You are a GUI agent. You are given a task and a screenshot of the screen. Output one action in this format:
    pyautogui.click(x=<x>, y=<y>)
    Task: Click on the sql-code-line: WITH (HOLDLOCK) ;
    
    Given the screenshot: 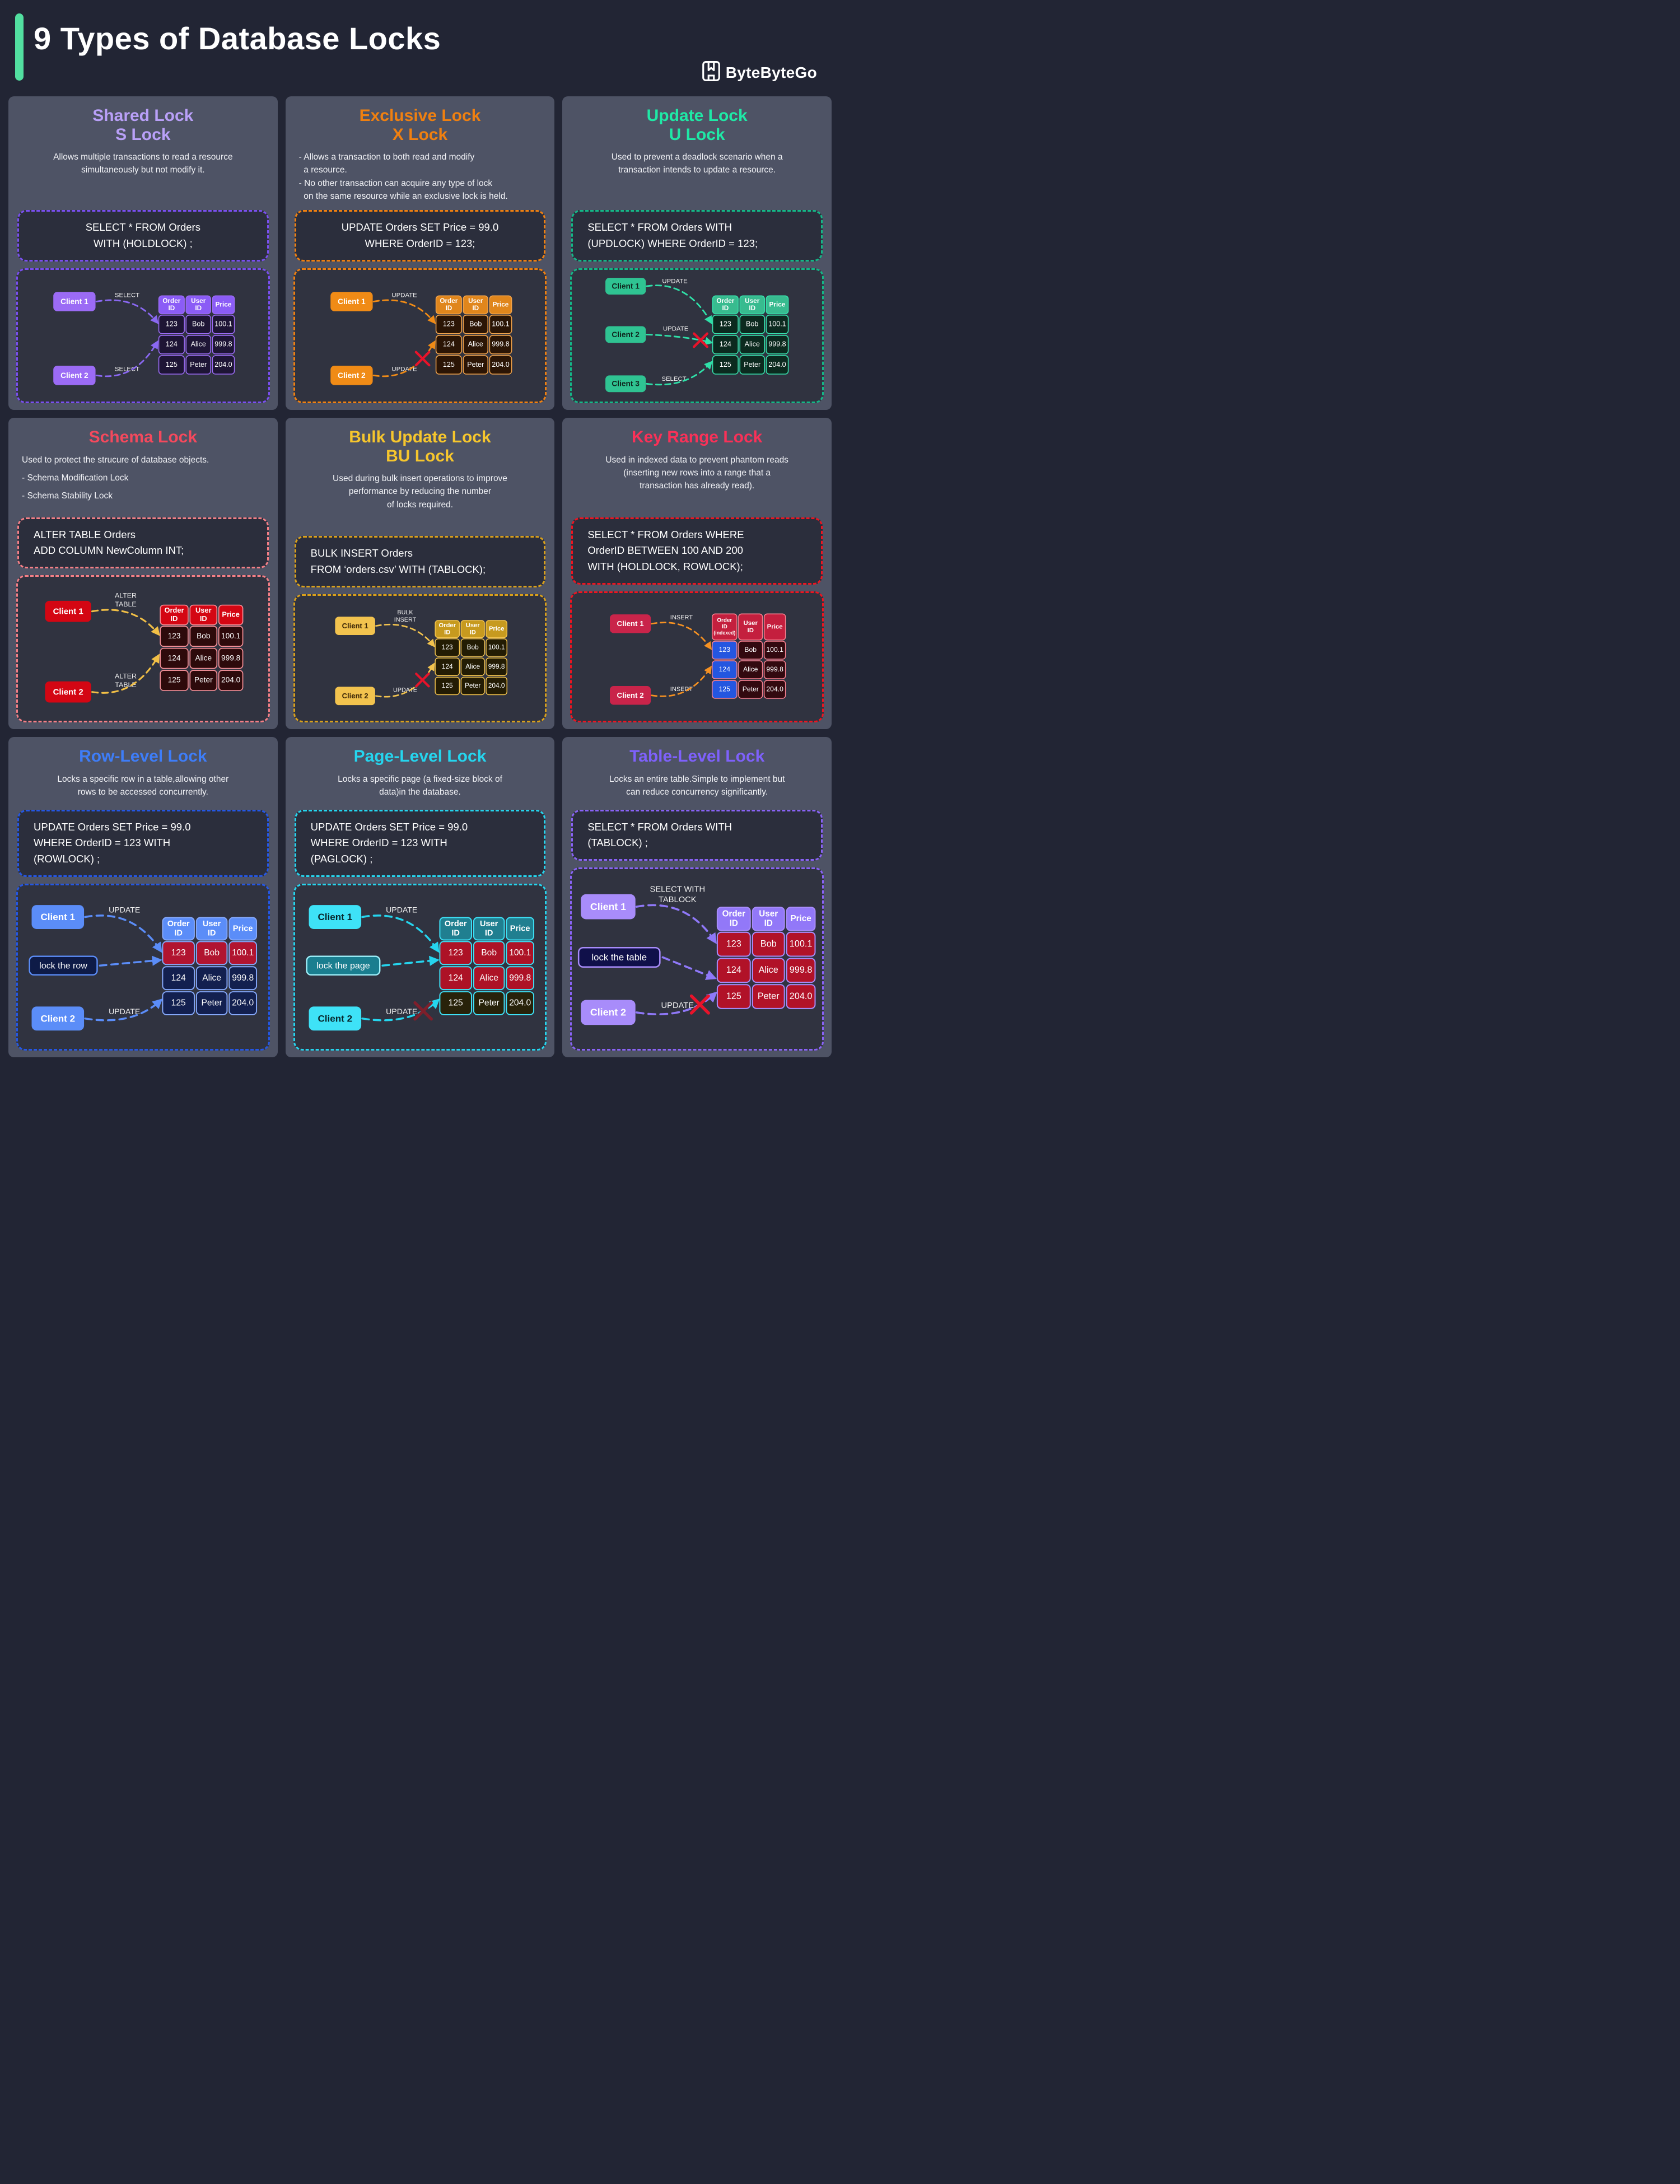 What is the action you would take?
    pyautogui.click(x=143, y=243)
    